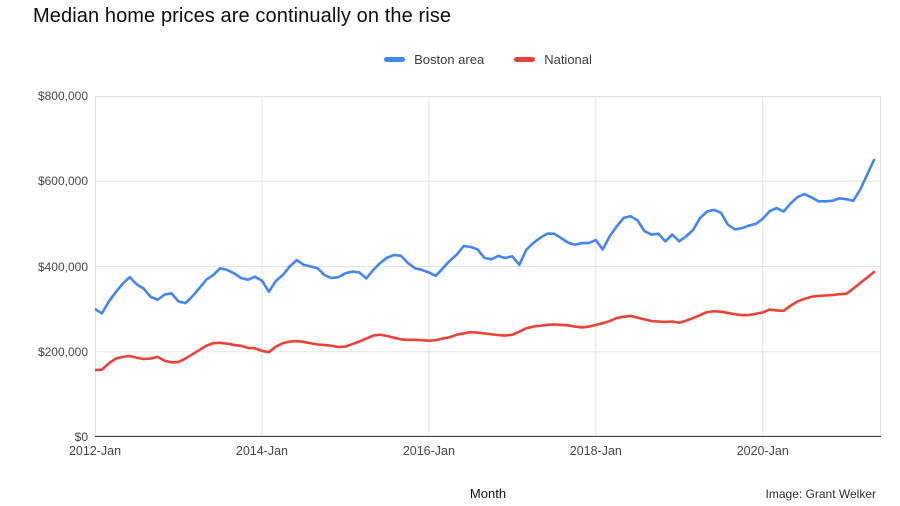  Describe the element at coordinates (428, 451) in the screenshot. I see `x-tick-label: 2016-Jan` at that location.